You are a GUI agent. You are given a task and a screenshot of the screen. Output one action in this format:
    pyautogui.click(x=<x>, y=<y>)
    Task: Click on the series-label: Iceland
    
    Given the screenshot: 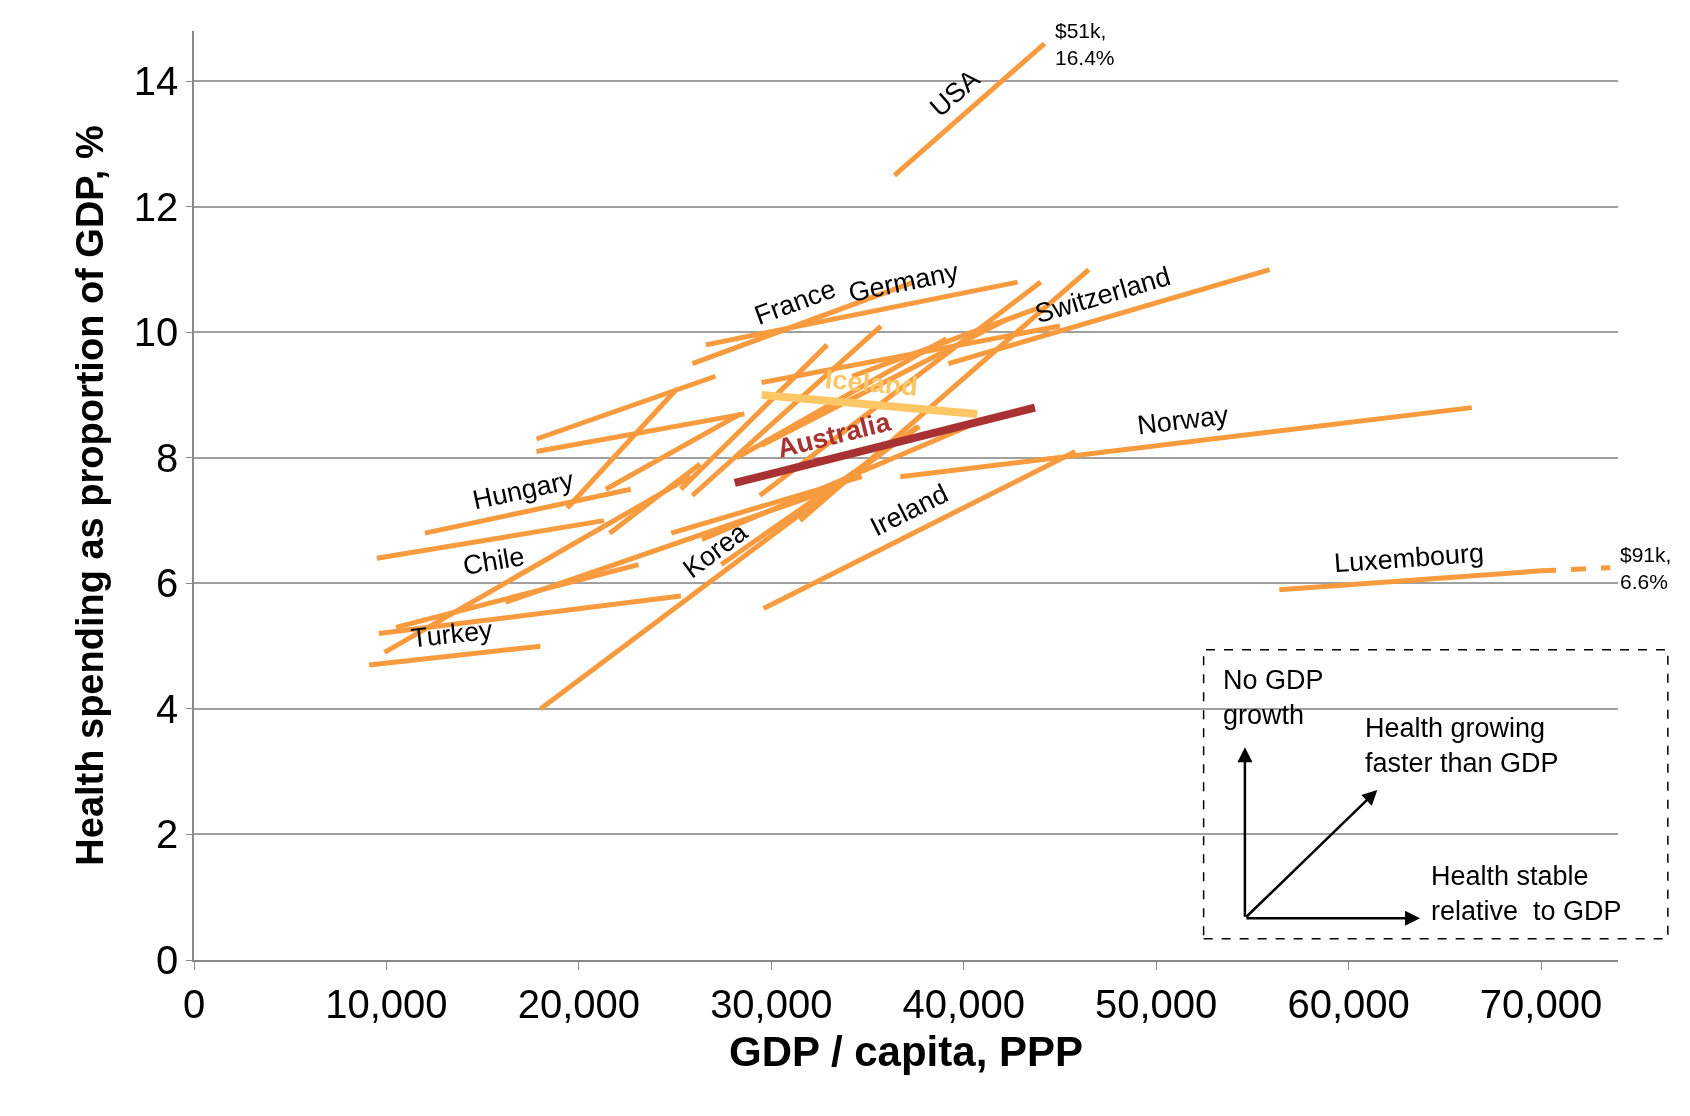 What is the action you would take?
    pyautogui.click(x=871, y=383)
    